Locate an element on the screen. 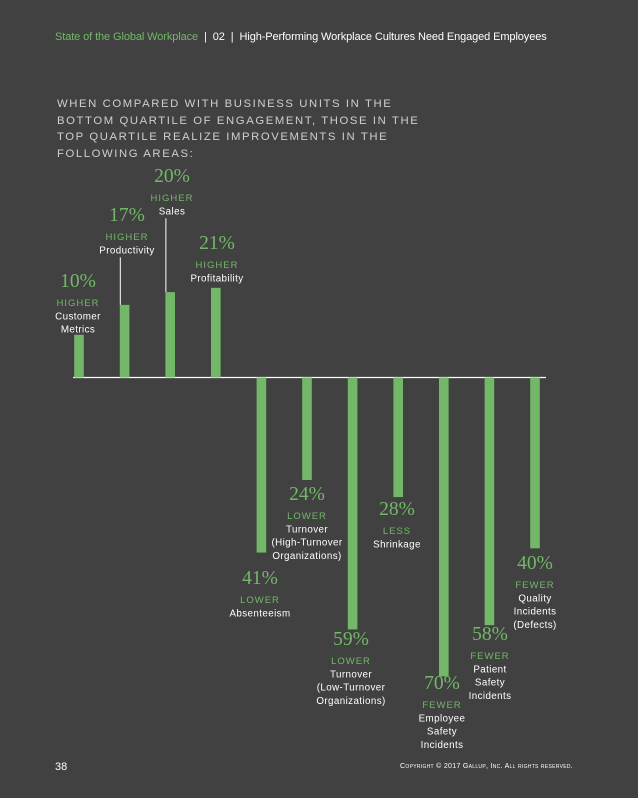 Image resolution: width=638 pixels, height=798 pixels. category-label-10-3: Incidents is located at coordinates (490, 696).